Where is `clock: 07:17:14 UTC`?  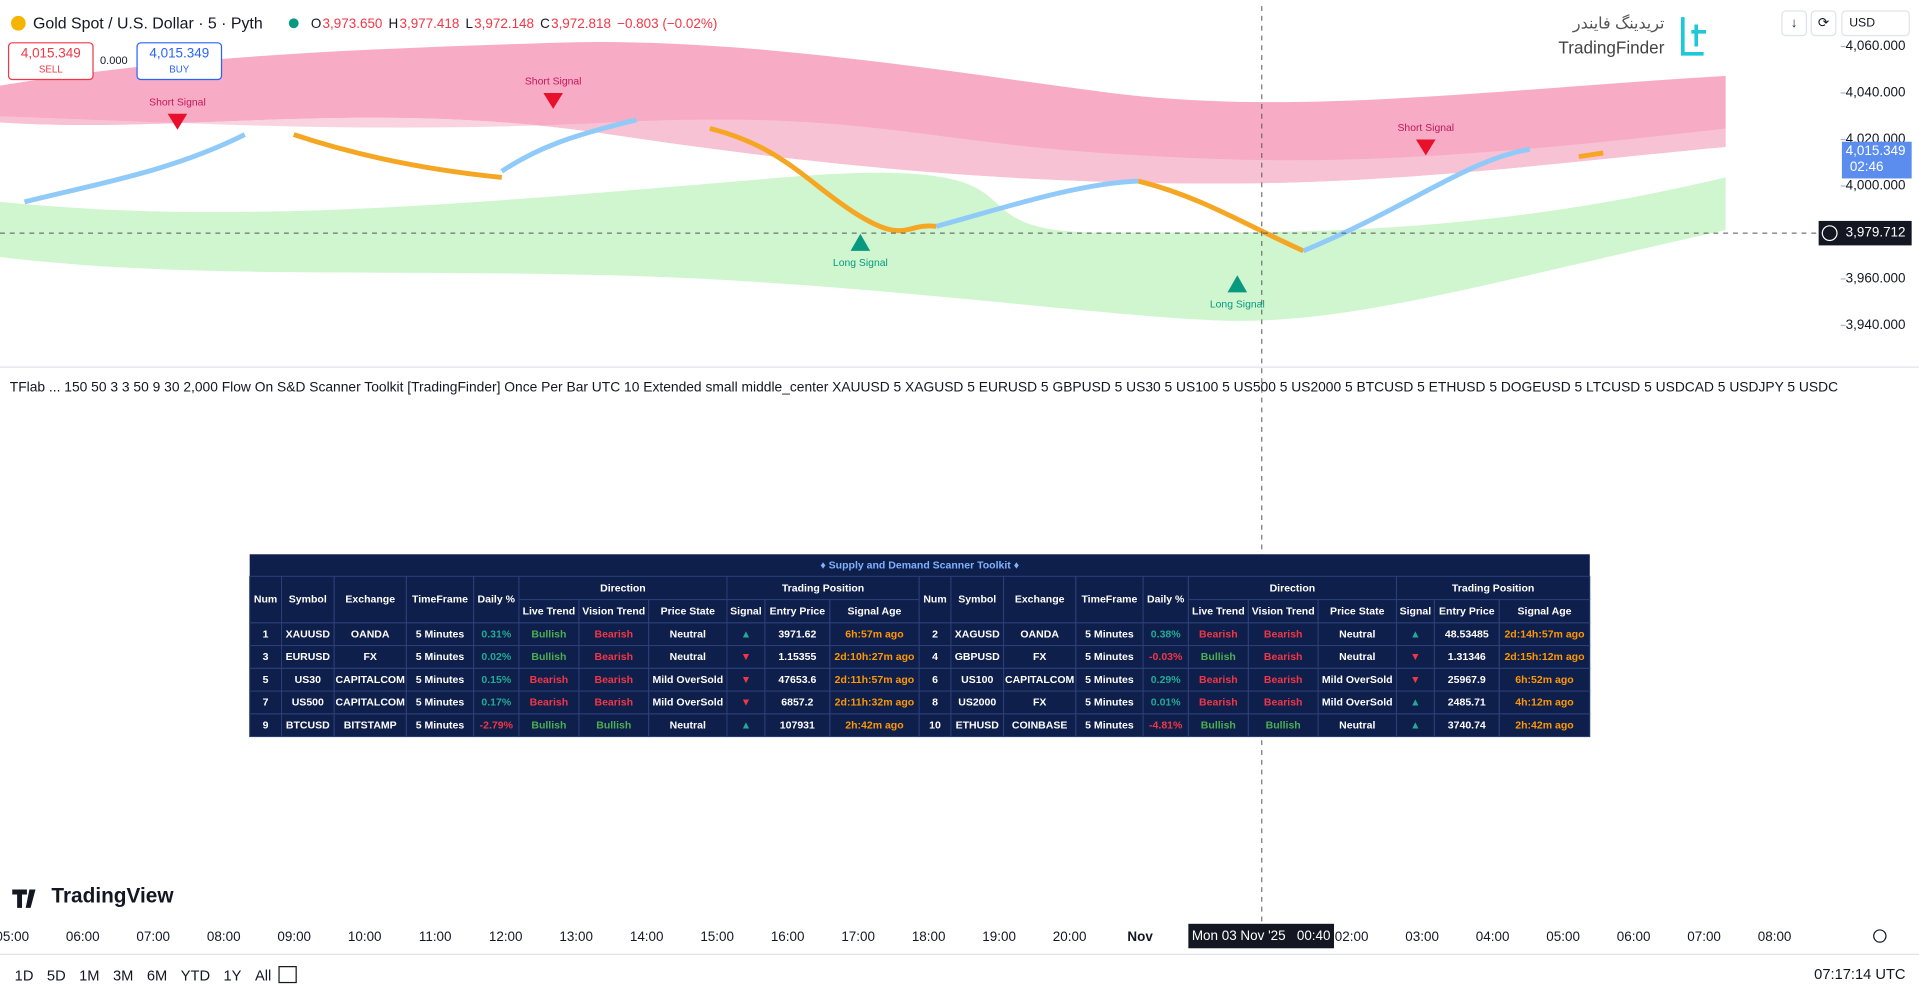
clock: 07:17:14 UTC is located at coordinates (1860, 975).